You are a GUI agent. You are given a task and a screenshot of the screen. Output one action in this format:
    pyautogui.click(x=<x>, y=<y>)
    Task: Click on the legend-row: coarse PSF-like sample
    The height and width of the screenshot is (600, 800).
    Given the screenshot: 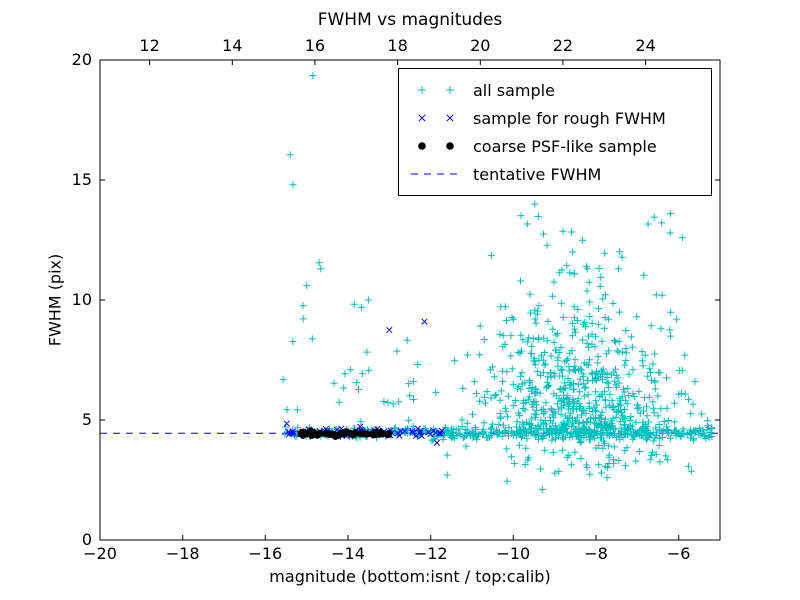 What is the action you would take?
    pyautogui.click(x=554, y=146)
    